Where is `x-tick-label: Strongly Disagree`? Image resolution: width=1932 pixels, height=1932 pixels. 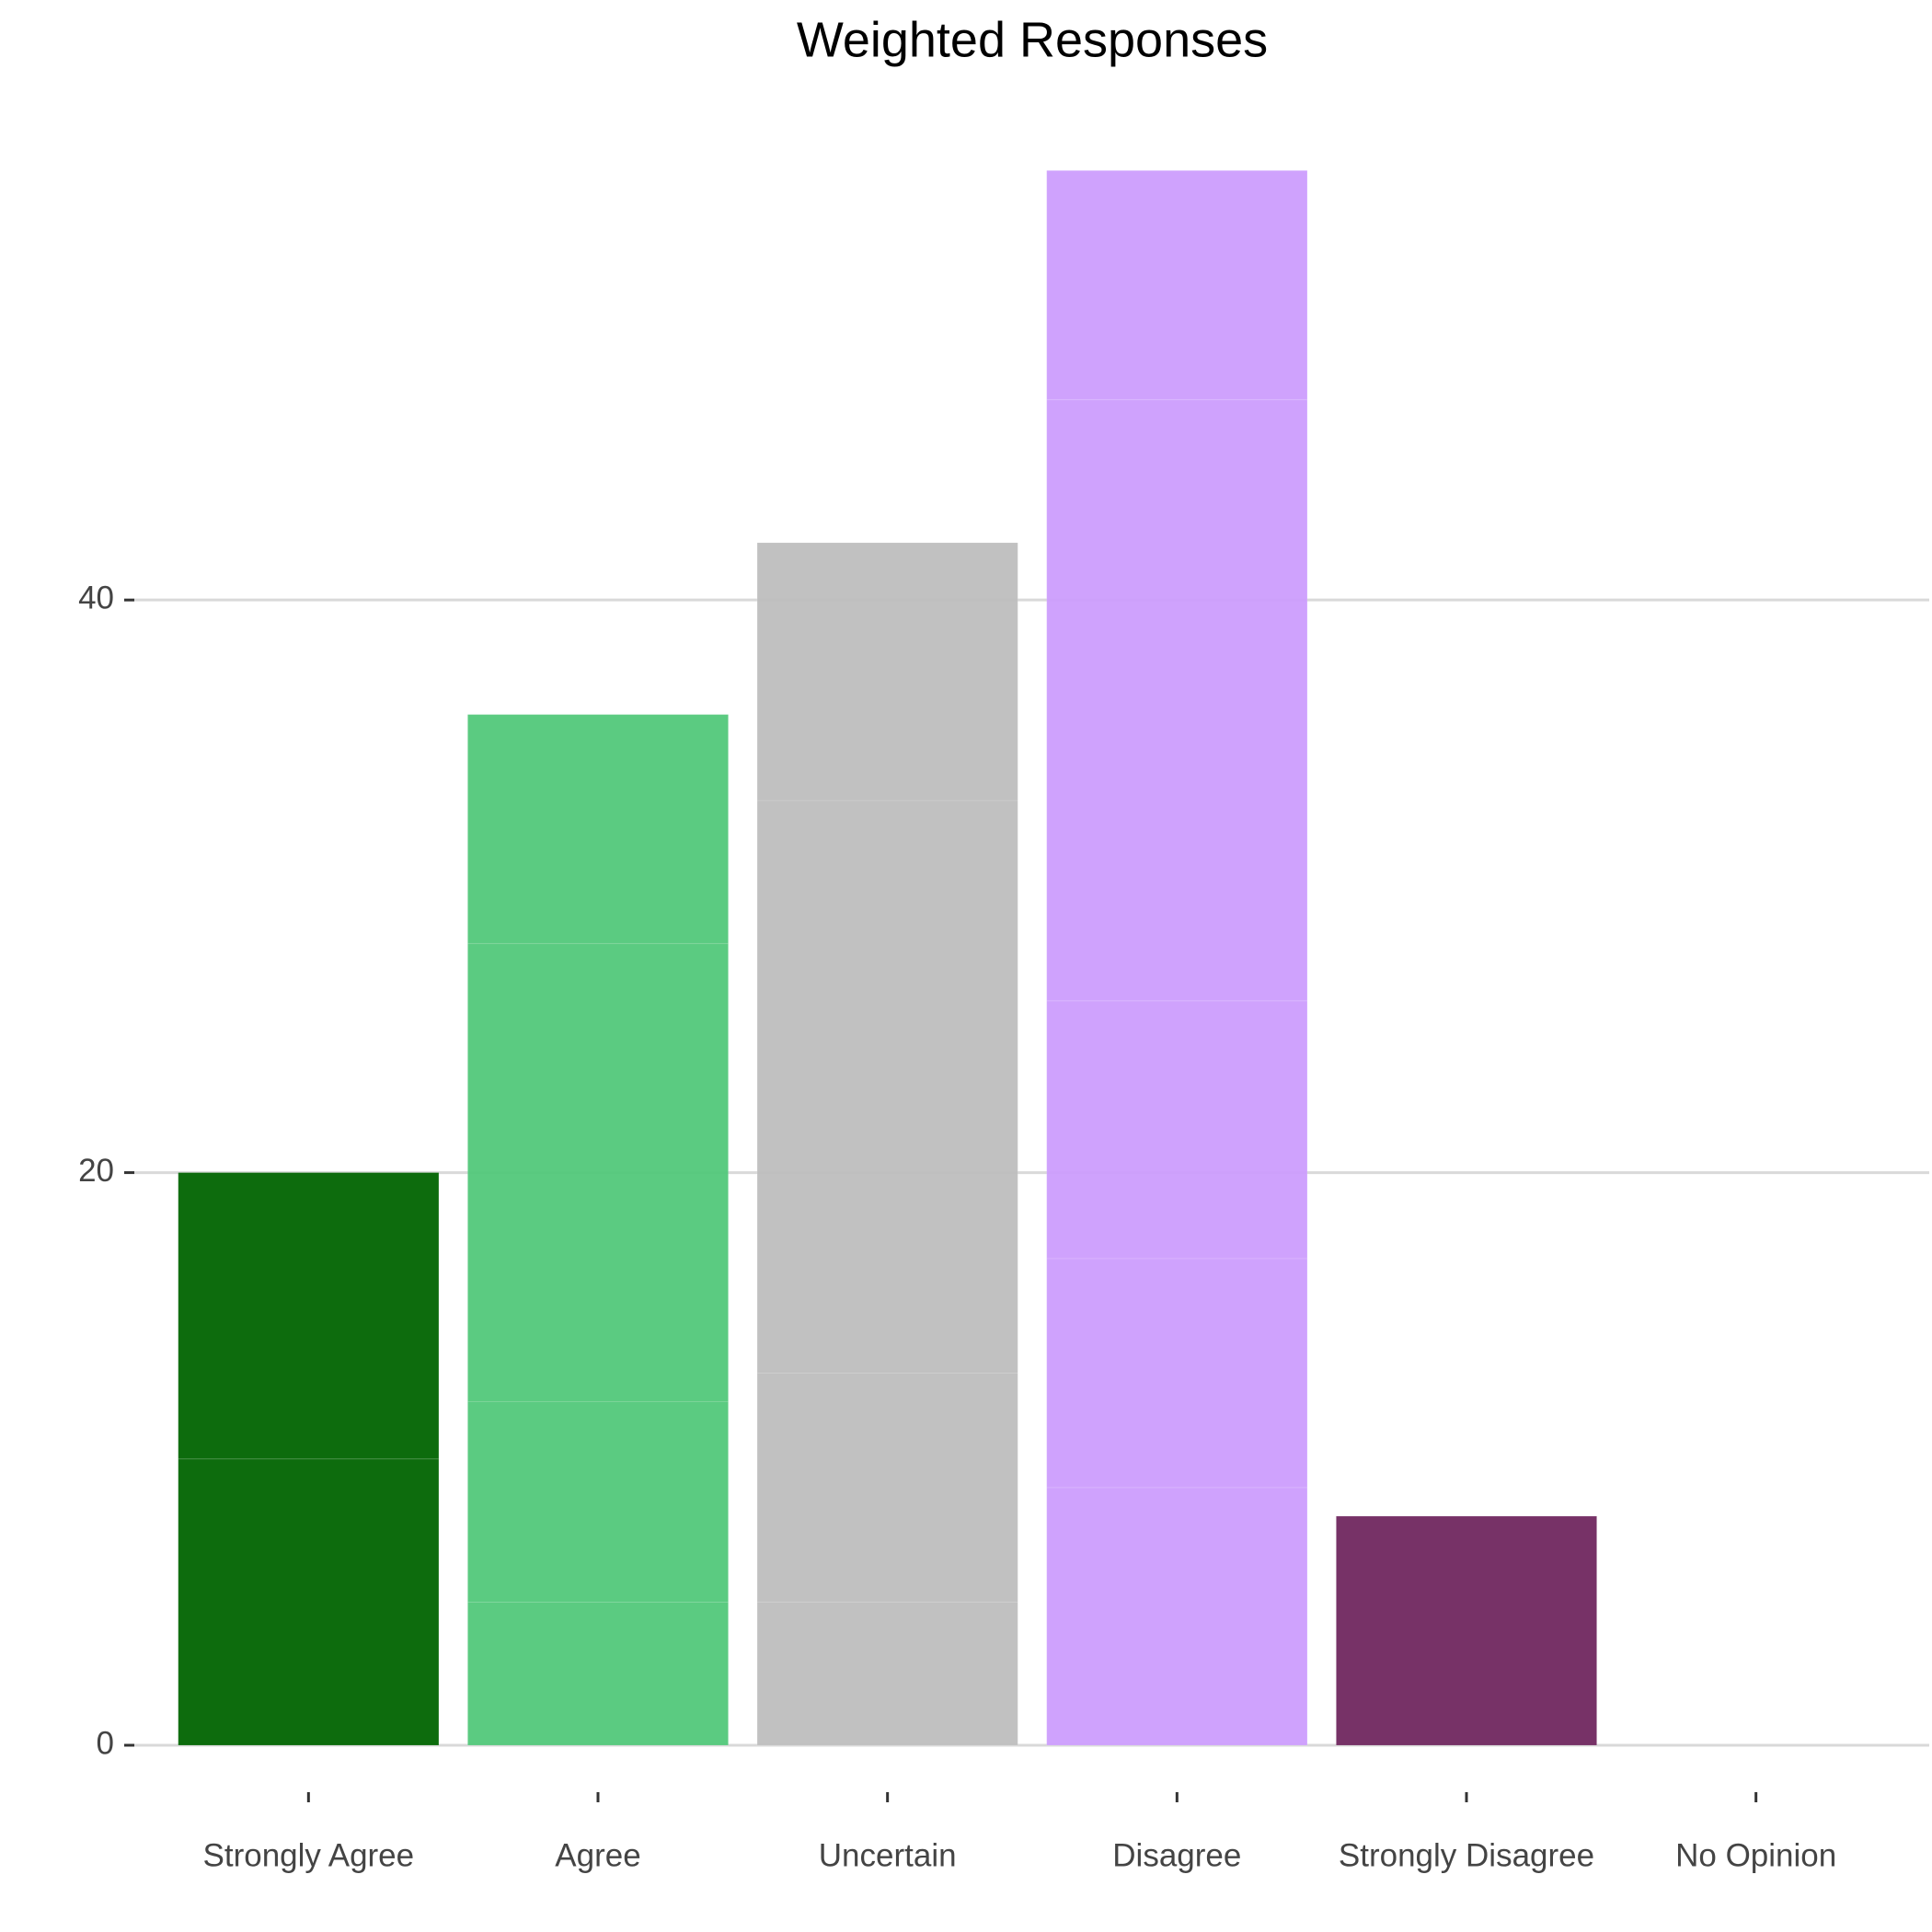
x-tick-label: Strongly Disagree is located at coordinates (1466, 1855).